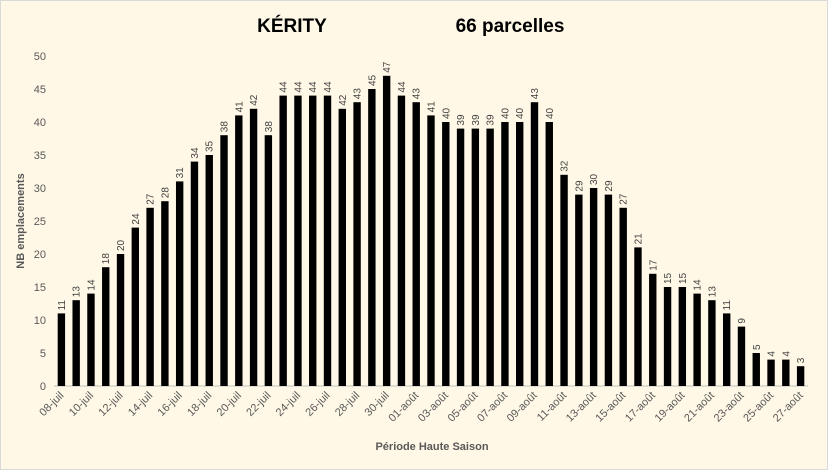 This screenshot has width=828, height=470. What do you see at coordinates (165, 193) in the screenshot?
I see `value-label: 28` at bounding box center [165, 193].